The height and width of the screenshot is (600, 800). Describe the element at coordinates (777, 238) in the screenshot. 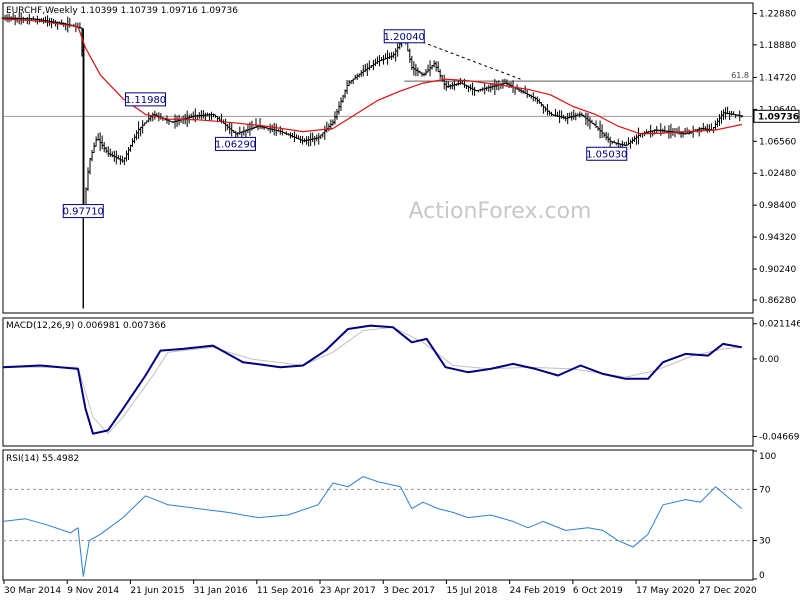

I see `price-y-tick-label: 0.94320` at that location.